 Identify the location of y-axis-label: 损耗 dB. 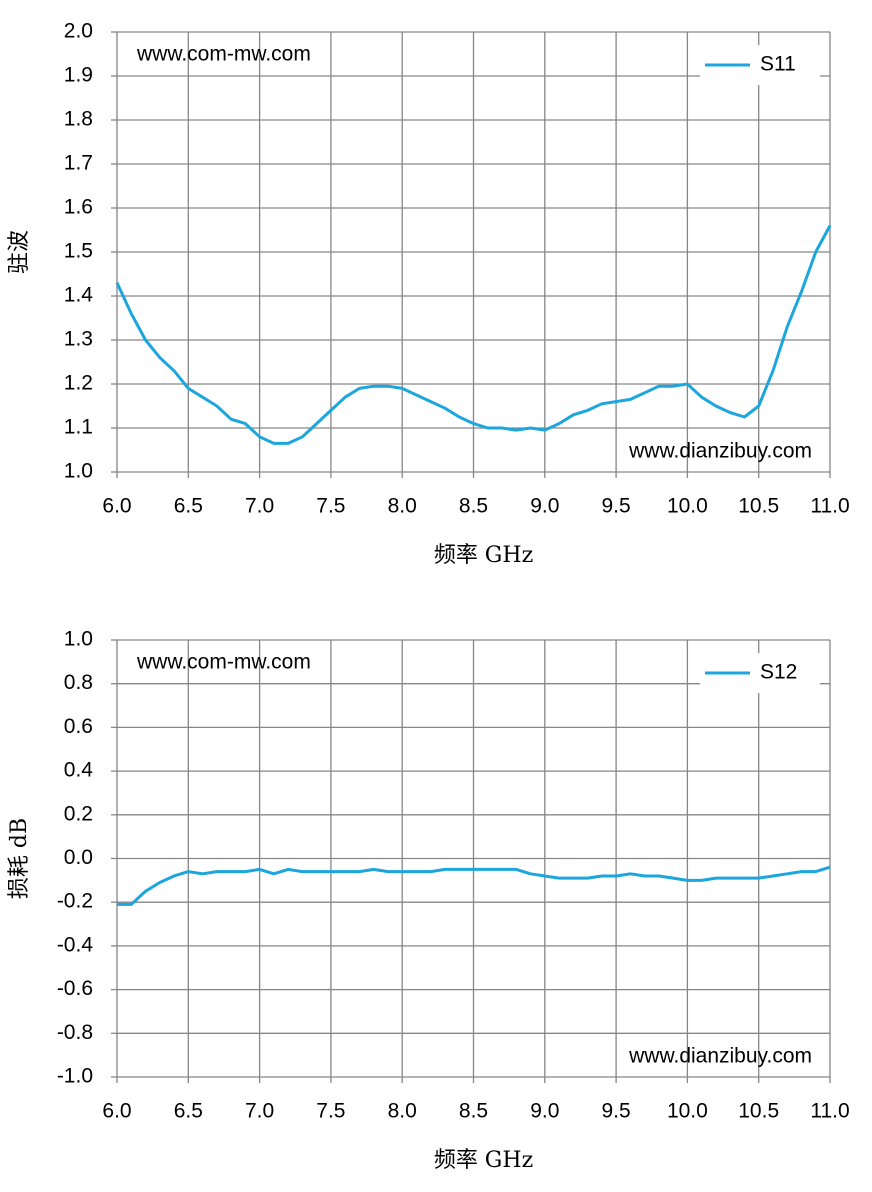
(19, 858).